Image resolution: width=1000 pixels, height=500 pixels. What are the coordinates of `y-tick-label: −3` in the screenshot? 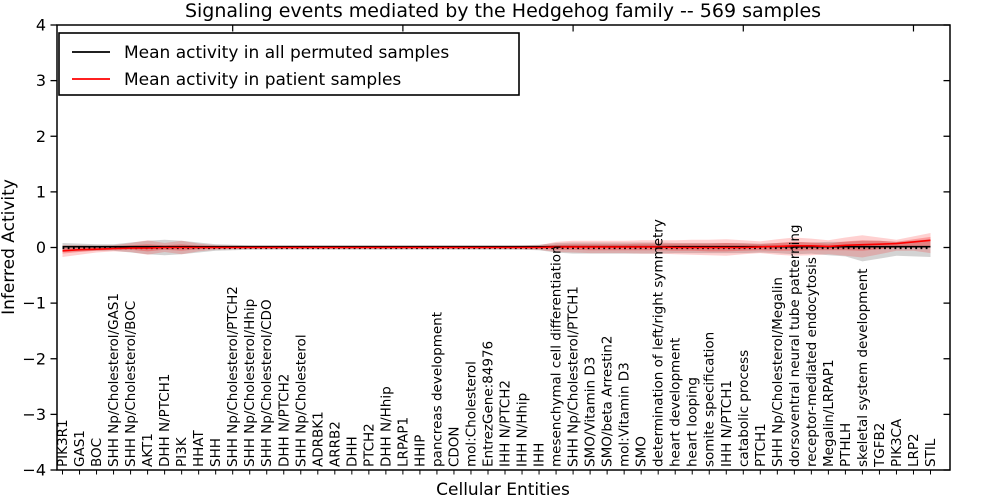 It's located at (34, 414).